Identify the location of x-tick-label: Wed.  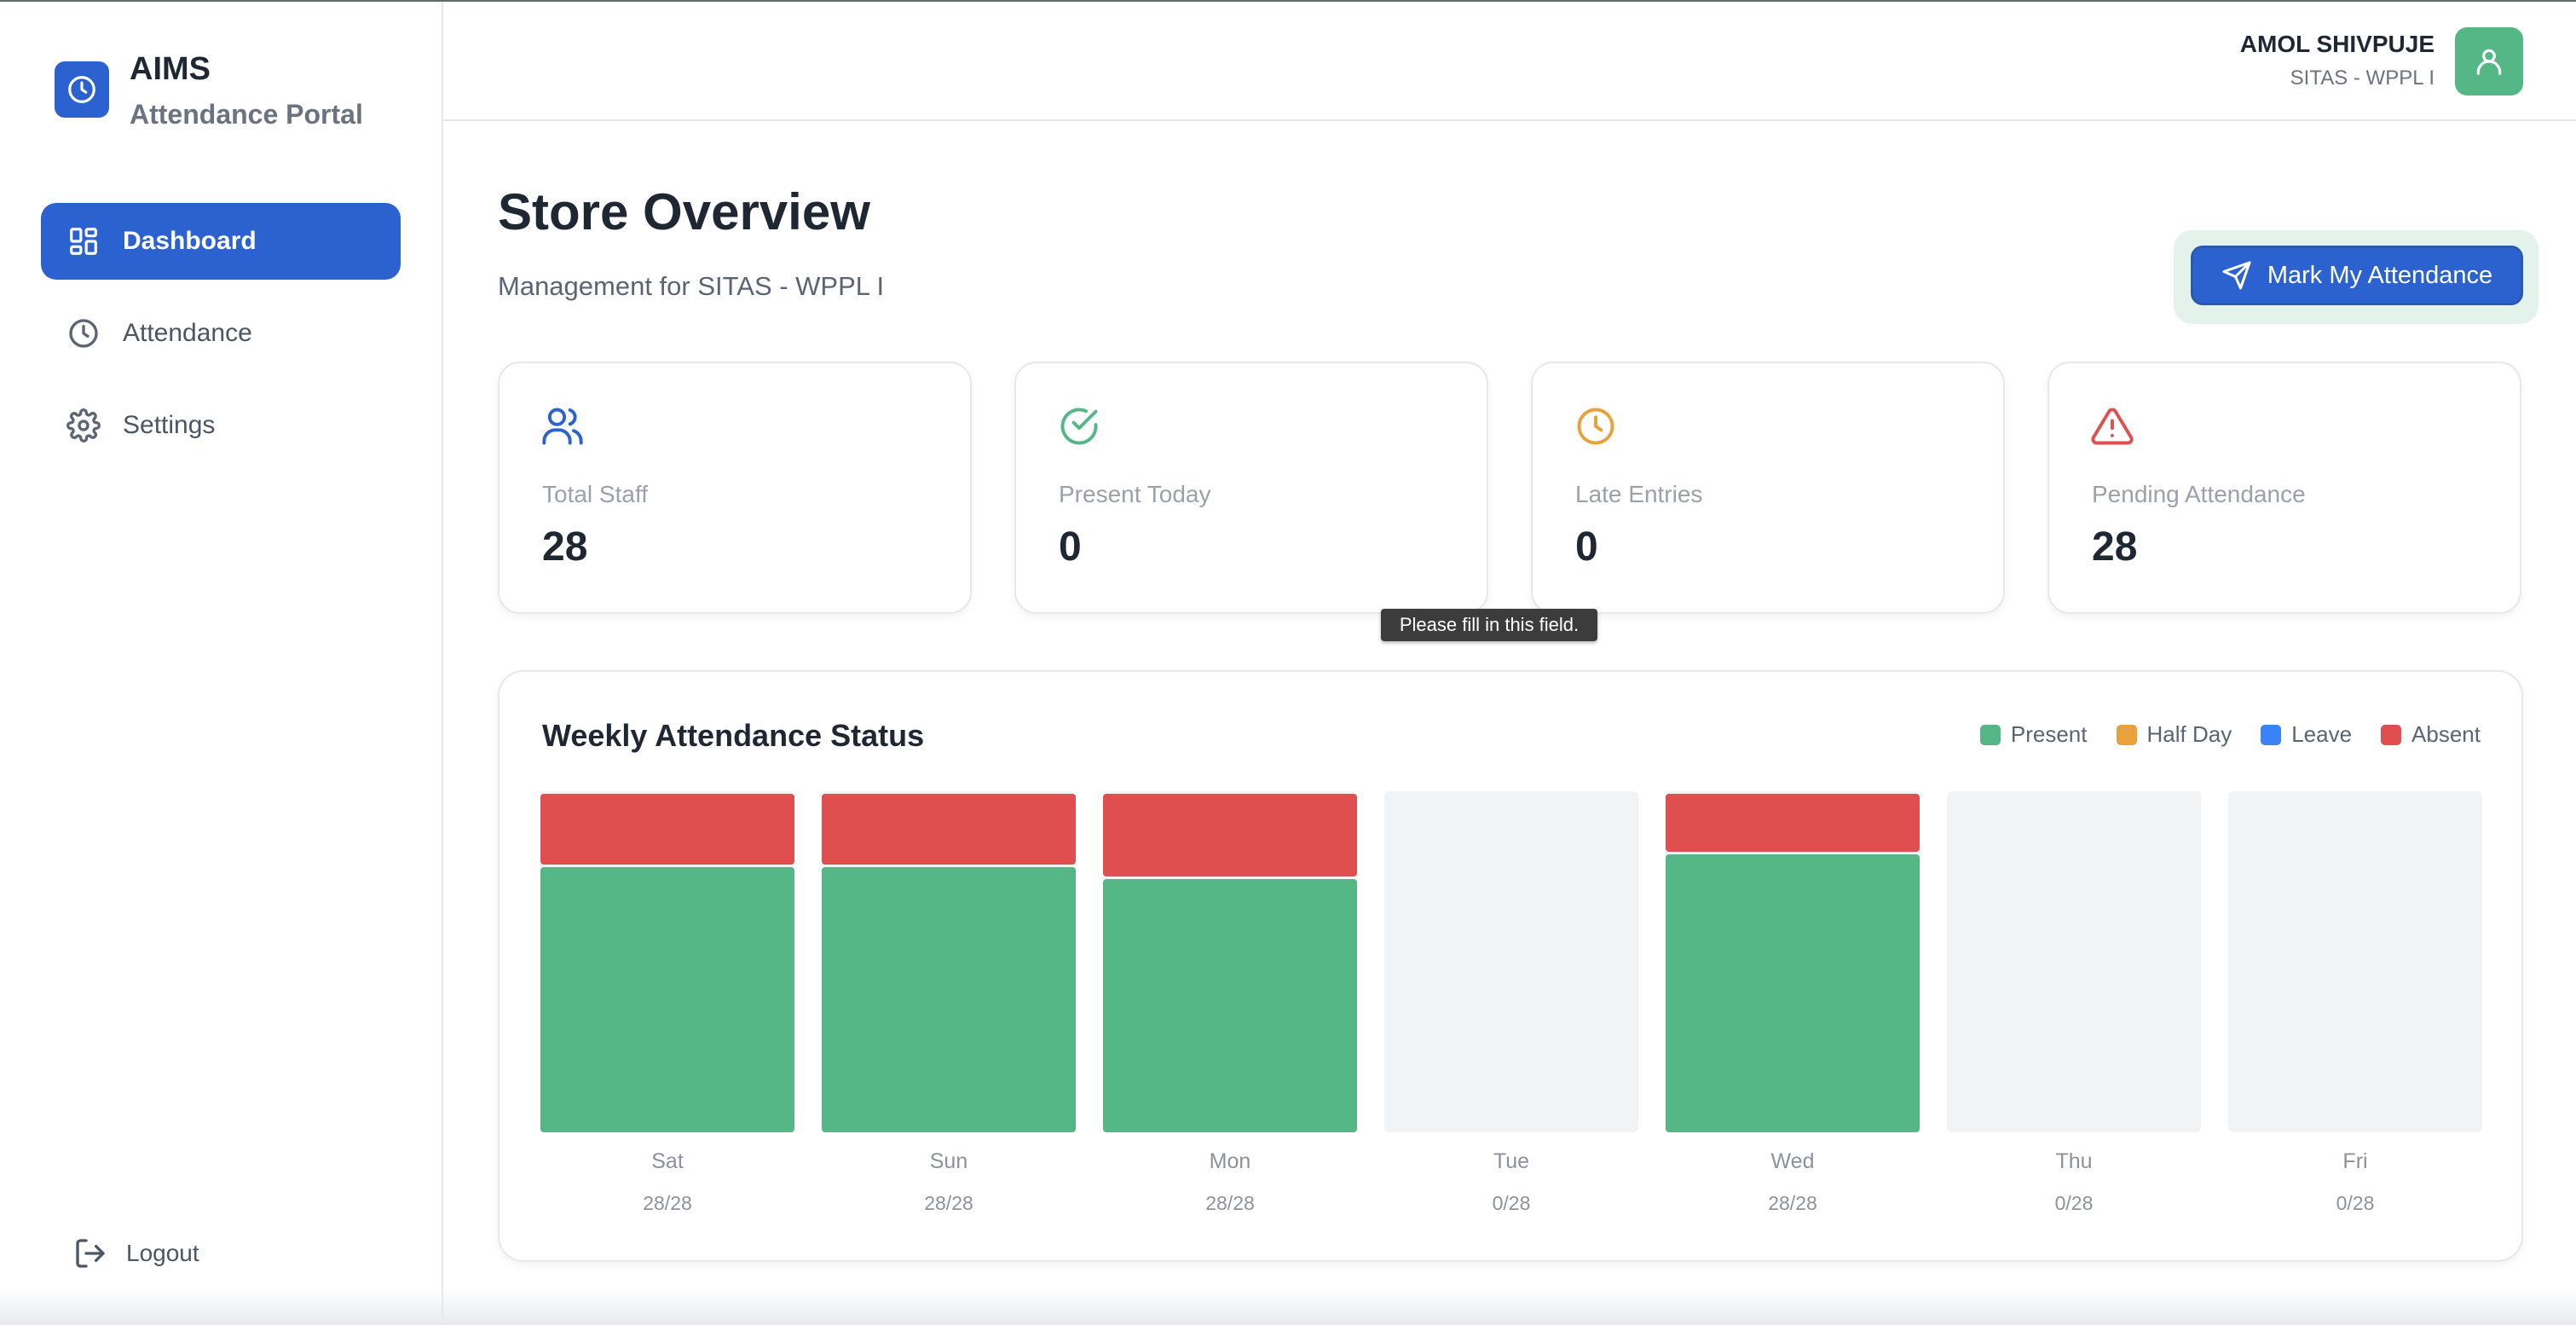
(1792, 1161).